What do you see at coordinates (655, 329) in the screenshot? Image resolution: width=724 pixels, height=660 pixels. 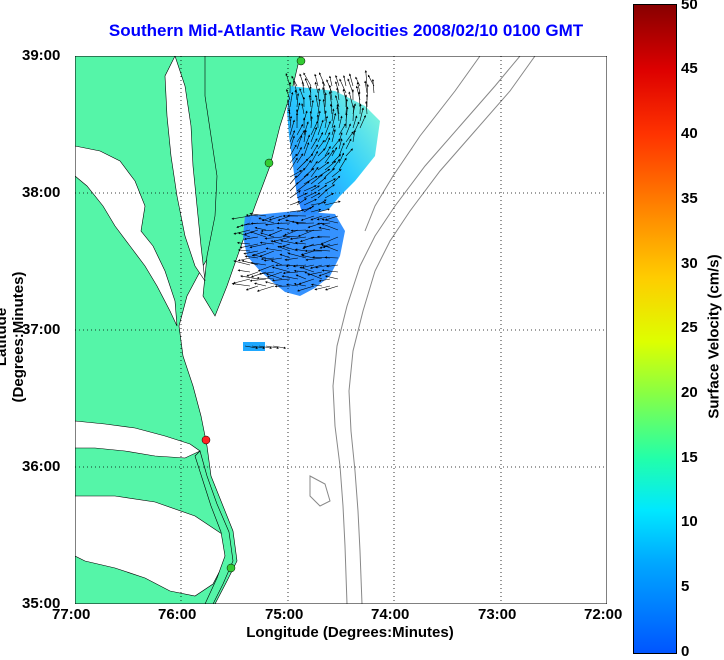 I see `colorbar` at bounding box center [655, 329].